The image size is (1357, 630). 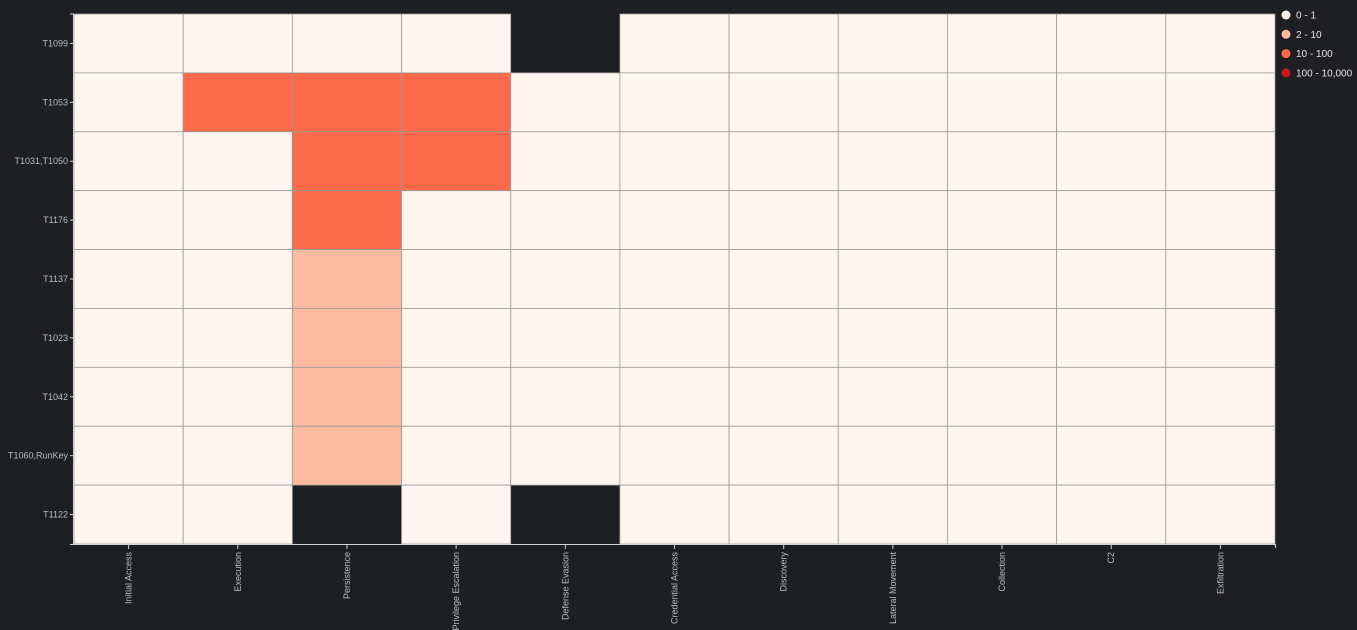 I want to click on legend-item: 100 - 10,000, so click(x=1317, y=73).